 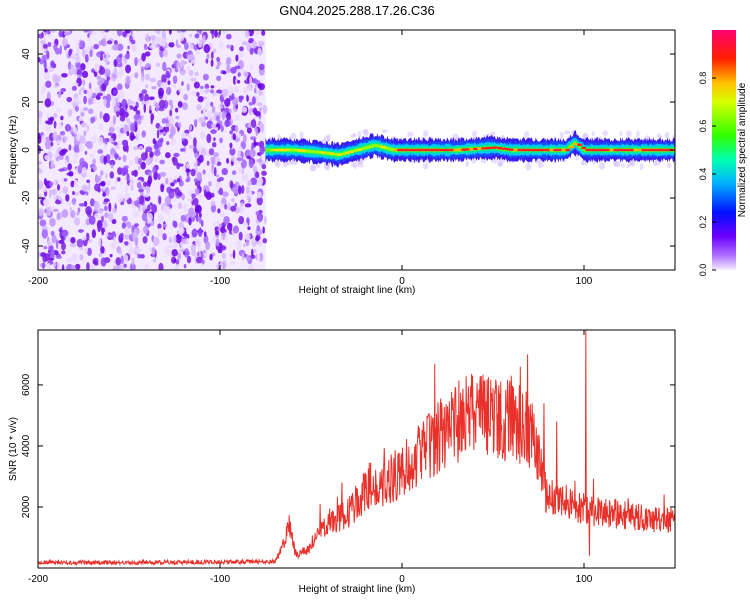 What do you see at coordinates (357, 589) in the screenshot?
I see `snr-x-label: Height of straight line (km)` at bounding box center [357, 589].